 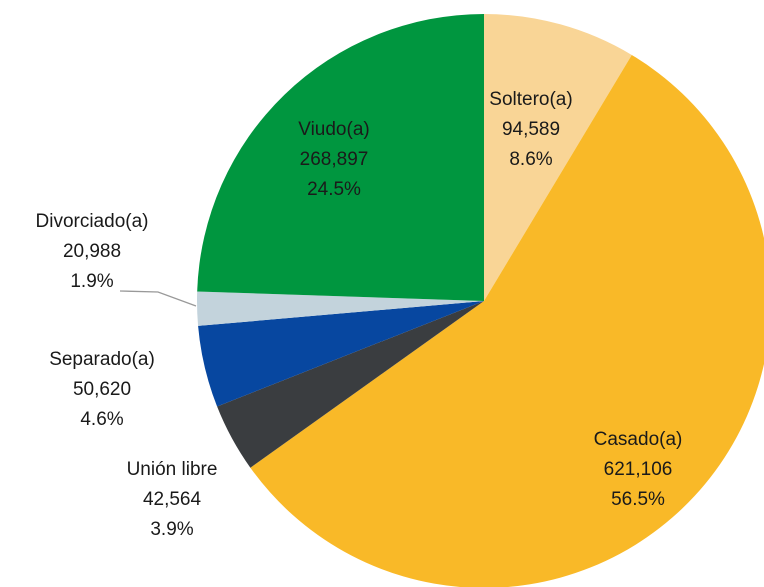 What do you see at coordinates (172, 469) in the screenshot?
I see `slice-label: Unión libre` at bounding box center [172, 469].